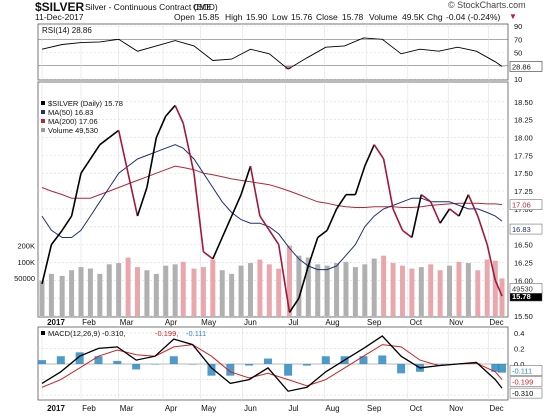  What do you see at coordinates (43, 121) in the screenshot?
I see `price-legend-swatch` at bounding box center [43, 121].